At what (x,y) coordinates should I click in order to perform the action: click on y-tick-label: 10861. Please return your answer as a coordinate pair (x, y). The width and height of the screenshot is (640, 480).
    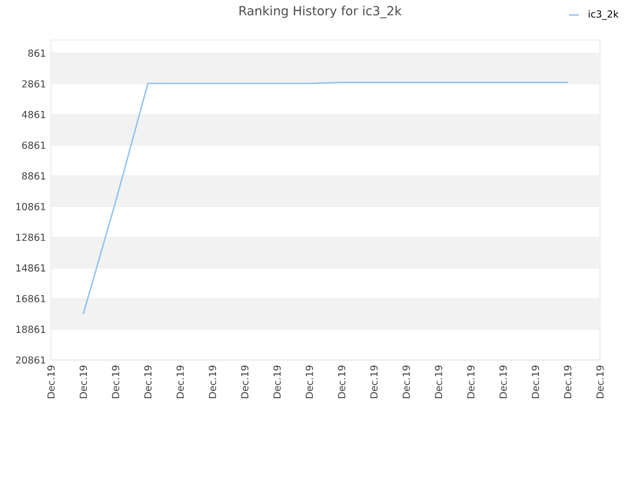
    Looking at the image, I should click on (31, 206).